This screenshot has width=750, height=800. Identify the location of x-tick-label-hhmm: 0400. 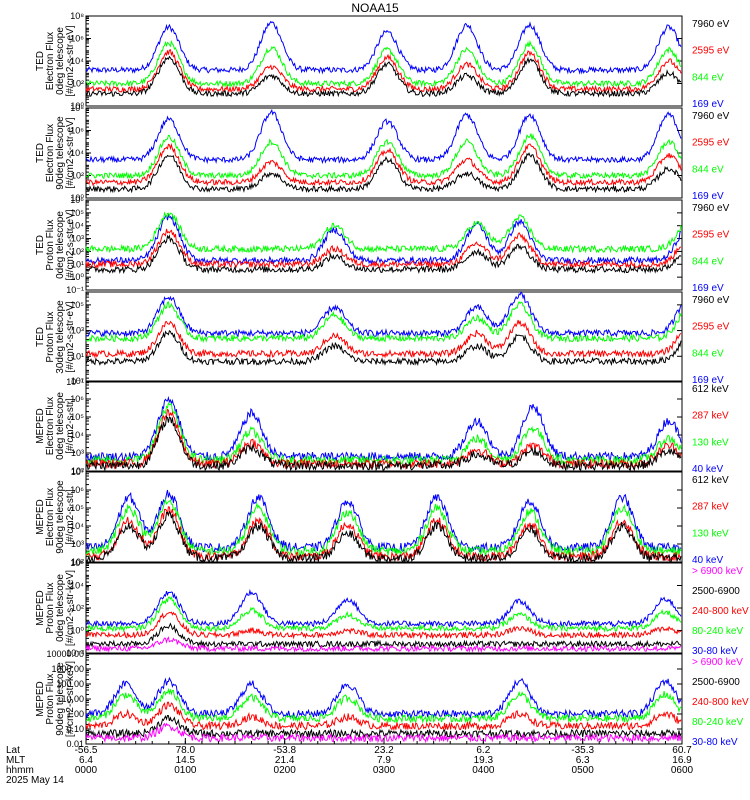
(483, 770).